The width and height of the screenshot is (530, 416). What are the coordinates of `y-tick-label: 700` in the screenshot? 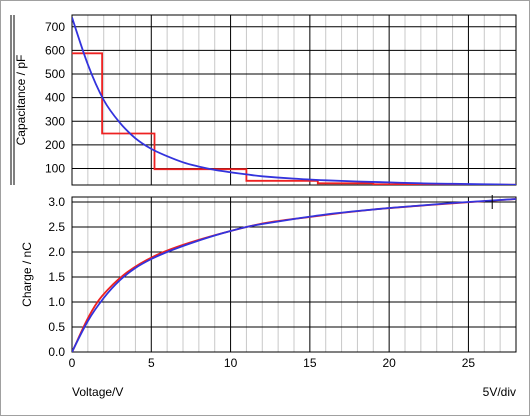 It's located at (55, 27).